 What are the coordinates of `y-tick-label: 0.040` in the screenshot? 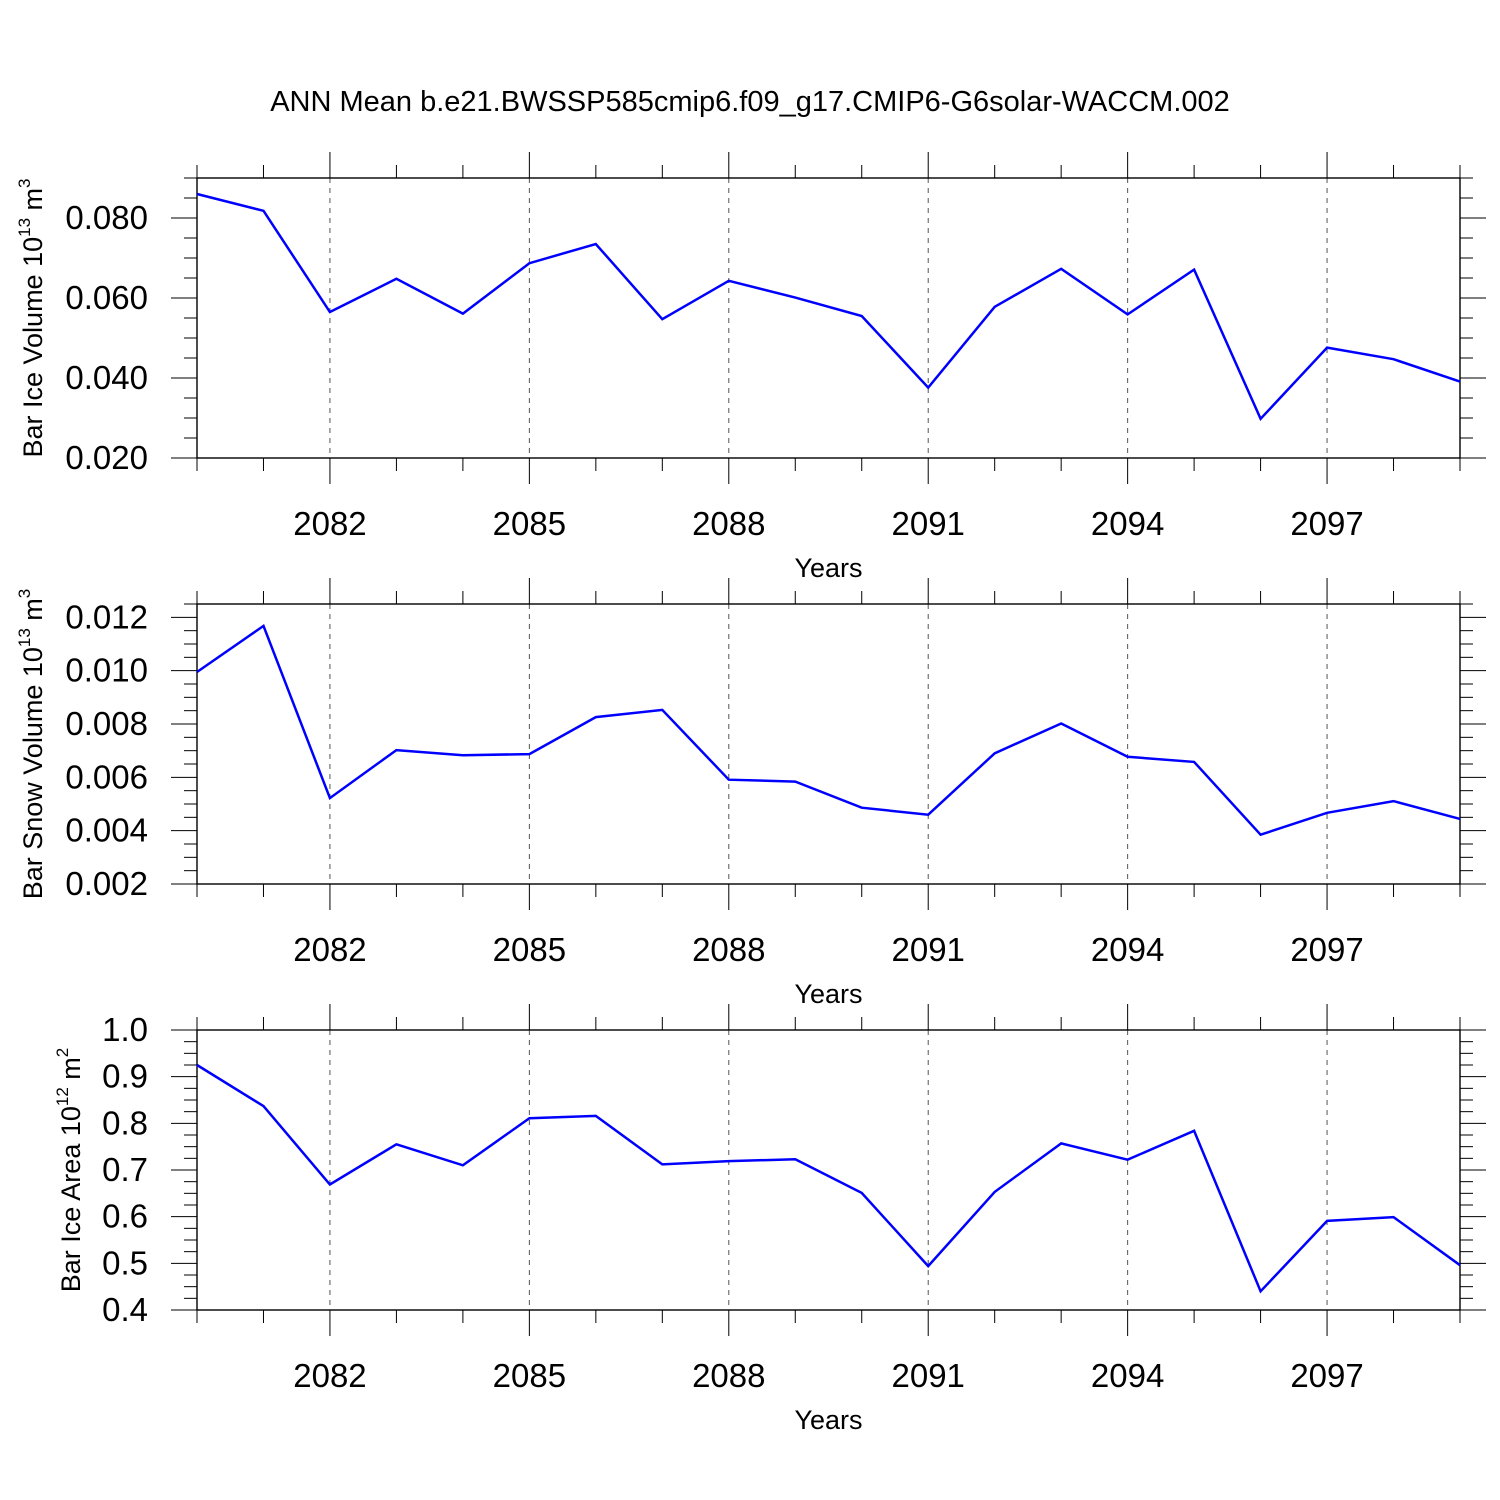 It's located at (106, 377).